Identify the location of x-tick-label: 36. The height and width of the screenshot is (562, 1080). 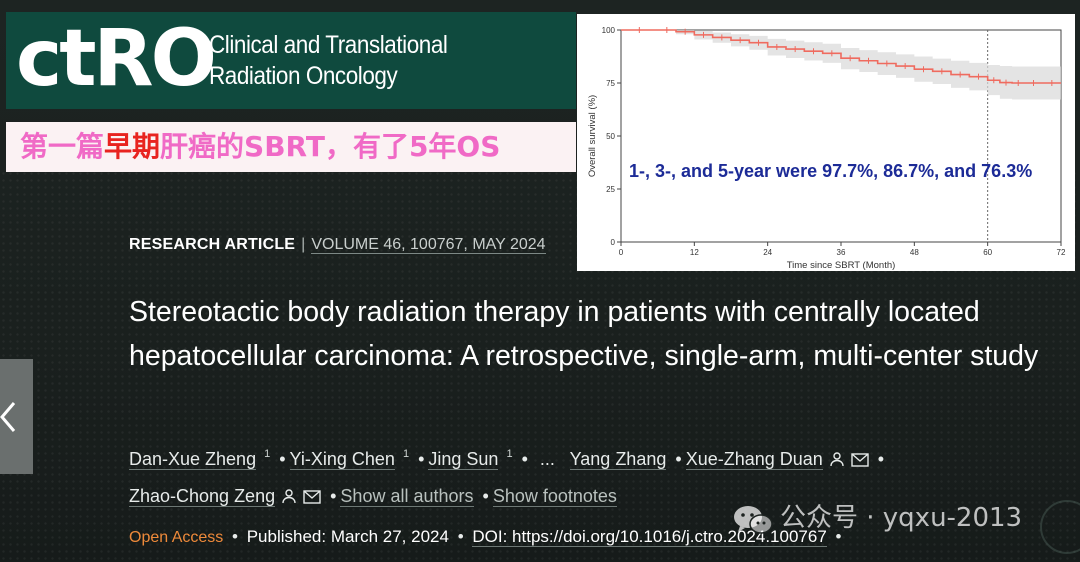
(841, 252).